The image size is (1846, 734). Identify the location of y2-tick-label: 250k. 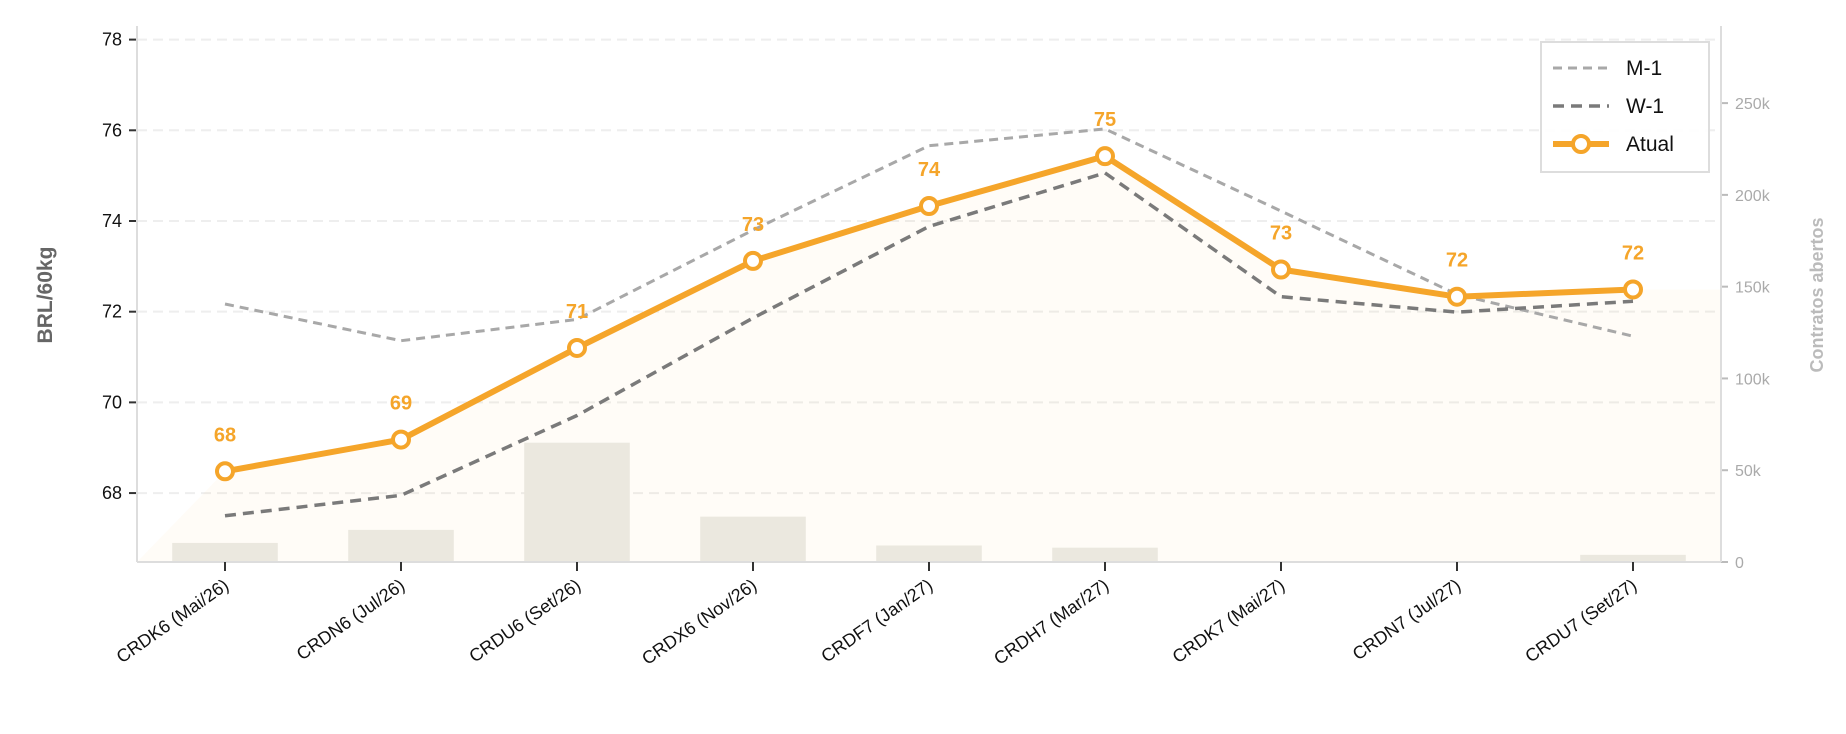
(1753, 104).